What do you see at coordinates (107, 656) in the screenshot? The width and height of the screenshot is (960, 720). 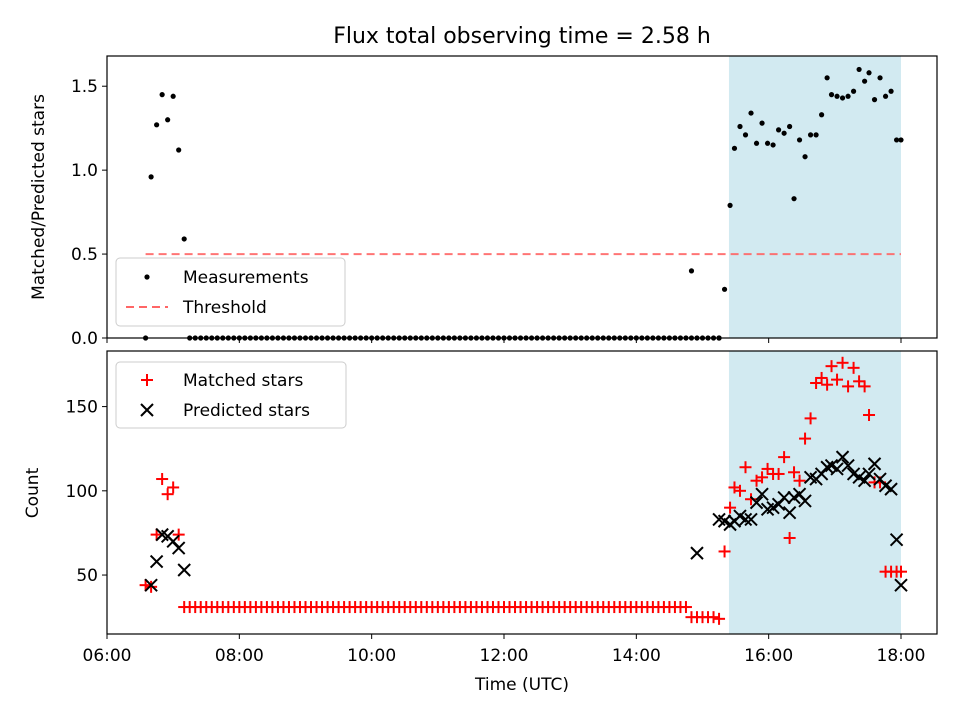 I see `x-tick-label: 06:00` at bounding box center [107, 656].